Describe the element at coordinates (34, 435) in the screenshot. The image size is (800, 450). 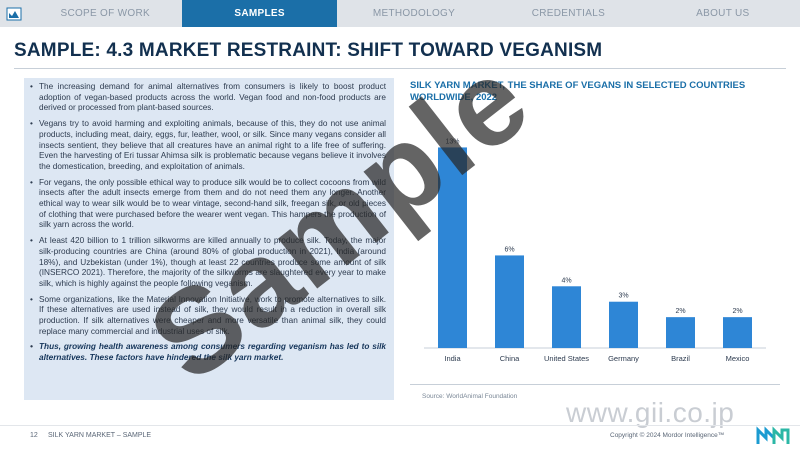
I see `page-number: 12` at that location.